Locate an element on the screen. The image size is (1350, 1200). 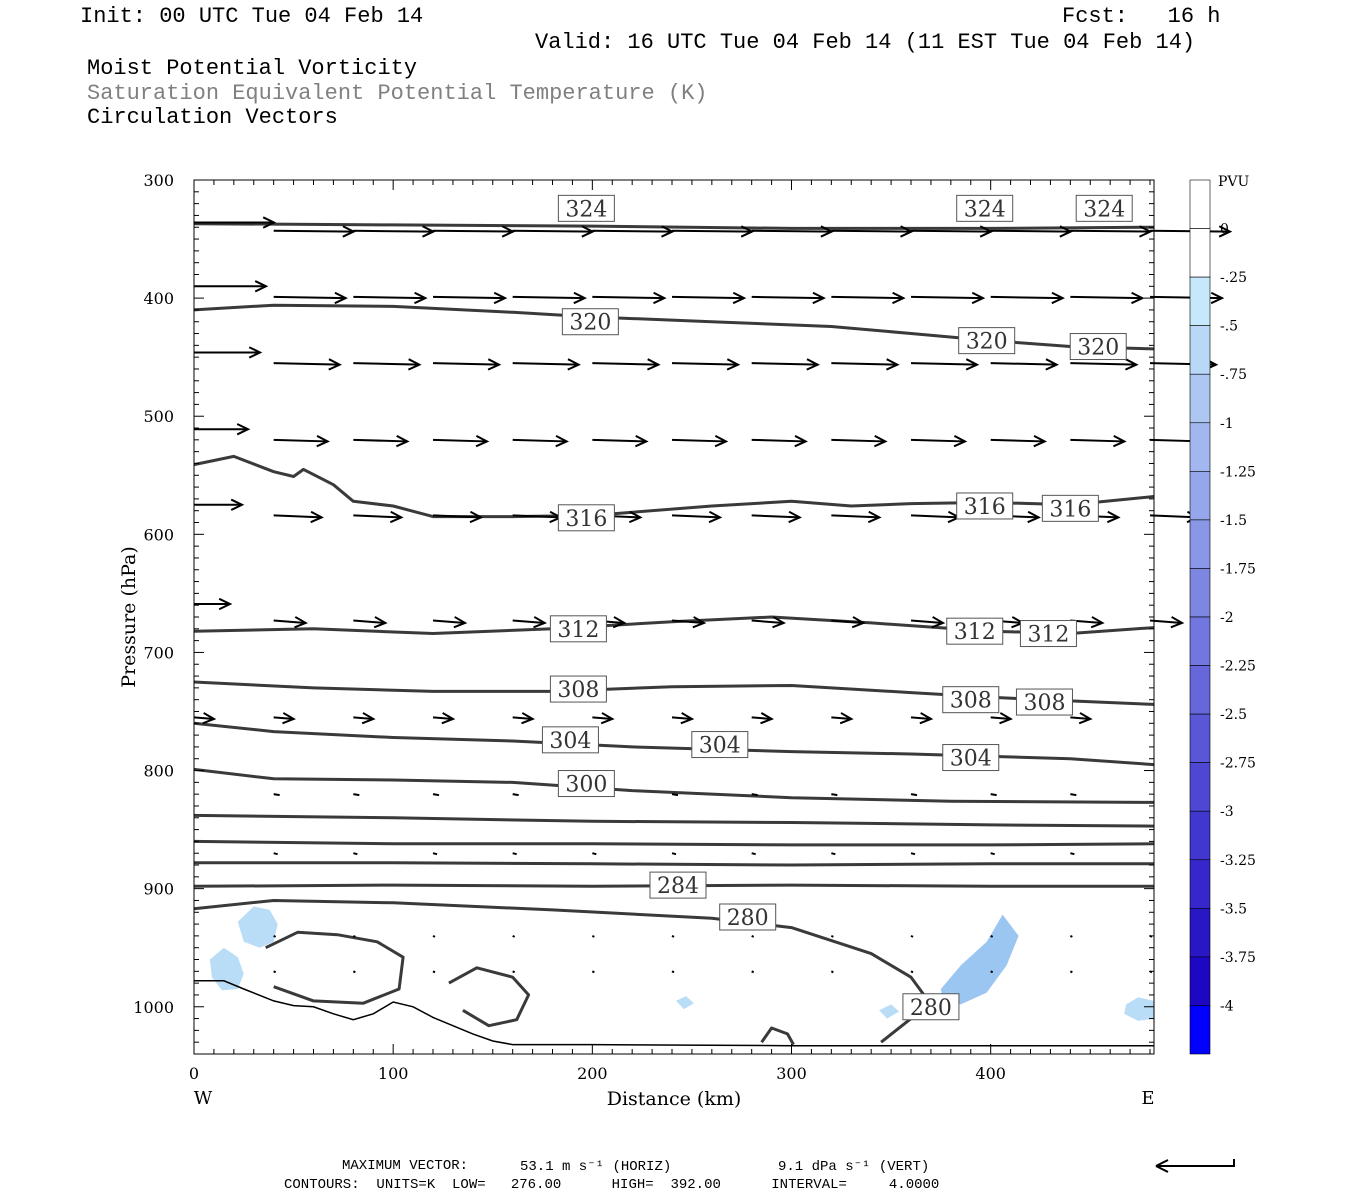
contour-label-text: 324 is located at coordinates (1104, 209).